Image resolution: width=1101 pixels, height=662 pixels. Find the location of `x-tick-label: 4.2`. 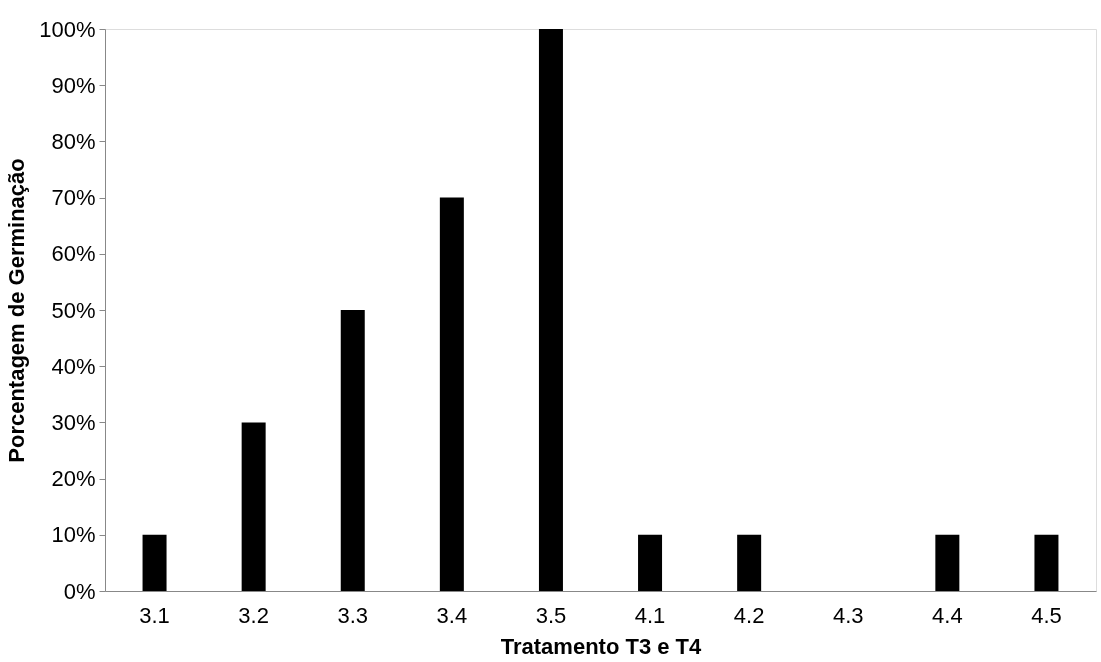

x-tick-label: 4.2 is located at coordinates (749, 615).